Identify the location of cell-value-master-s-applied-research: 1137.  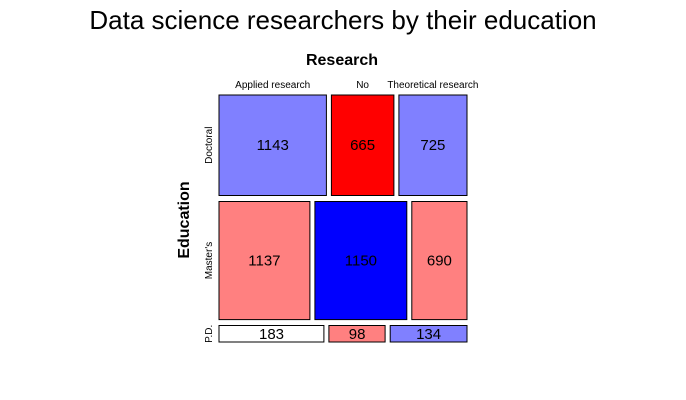
(264, 261).